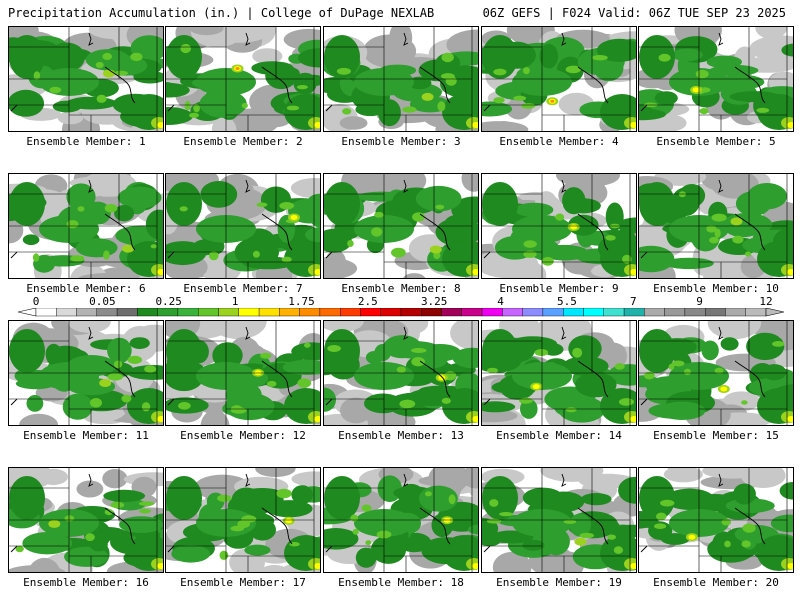 This screenshot has height=600, width=800. What do you see at coordinates (243, 435) in the screenshot?
I see `ensemble-member-label: Ensemble Member: 12` at bounding box center [243, 435].